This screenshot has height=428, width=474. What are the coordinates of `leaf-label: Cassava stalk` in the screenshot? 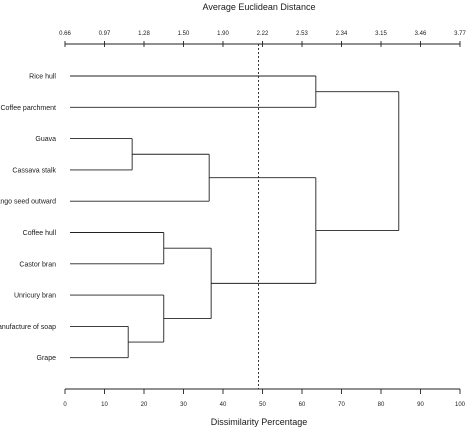 It's located at (34, 170).